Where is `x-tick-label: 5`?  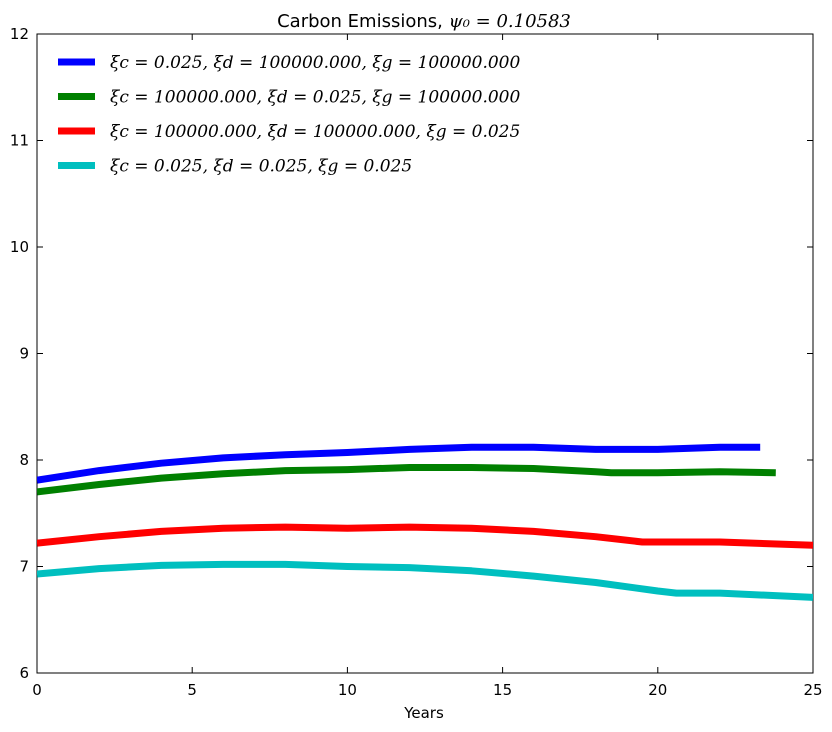 x-tick-label: 5 is located at coordinates (192, 690).